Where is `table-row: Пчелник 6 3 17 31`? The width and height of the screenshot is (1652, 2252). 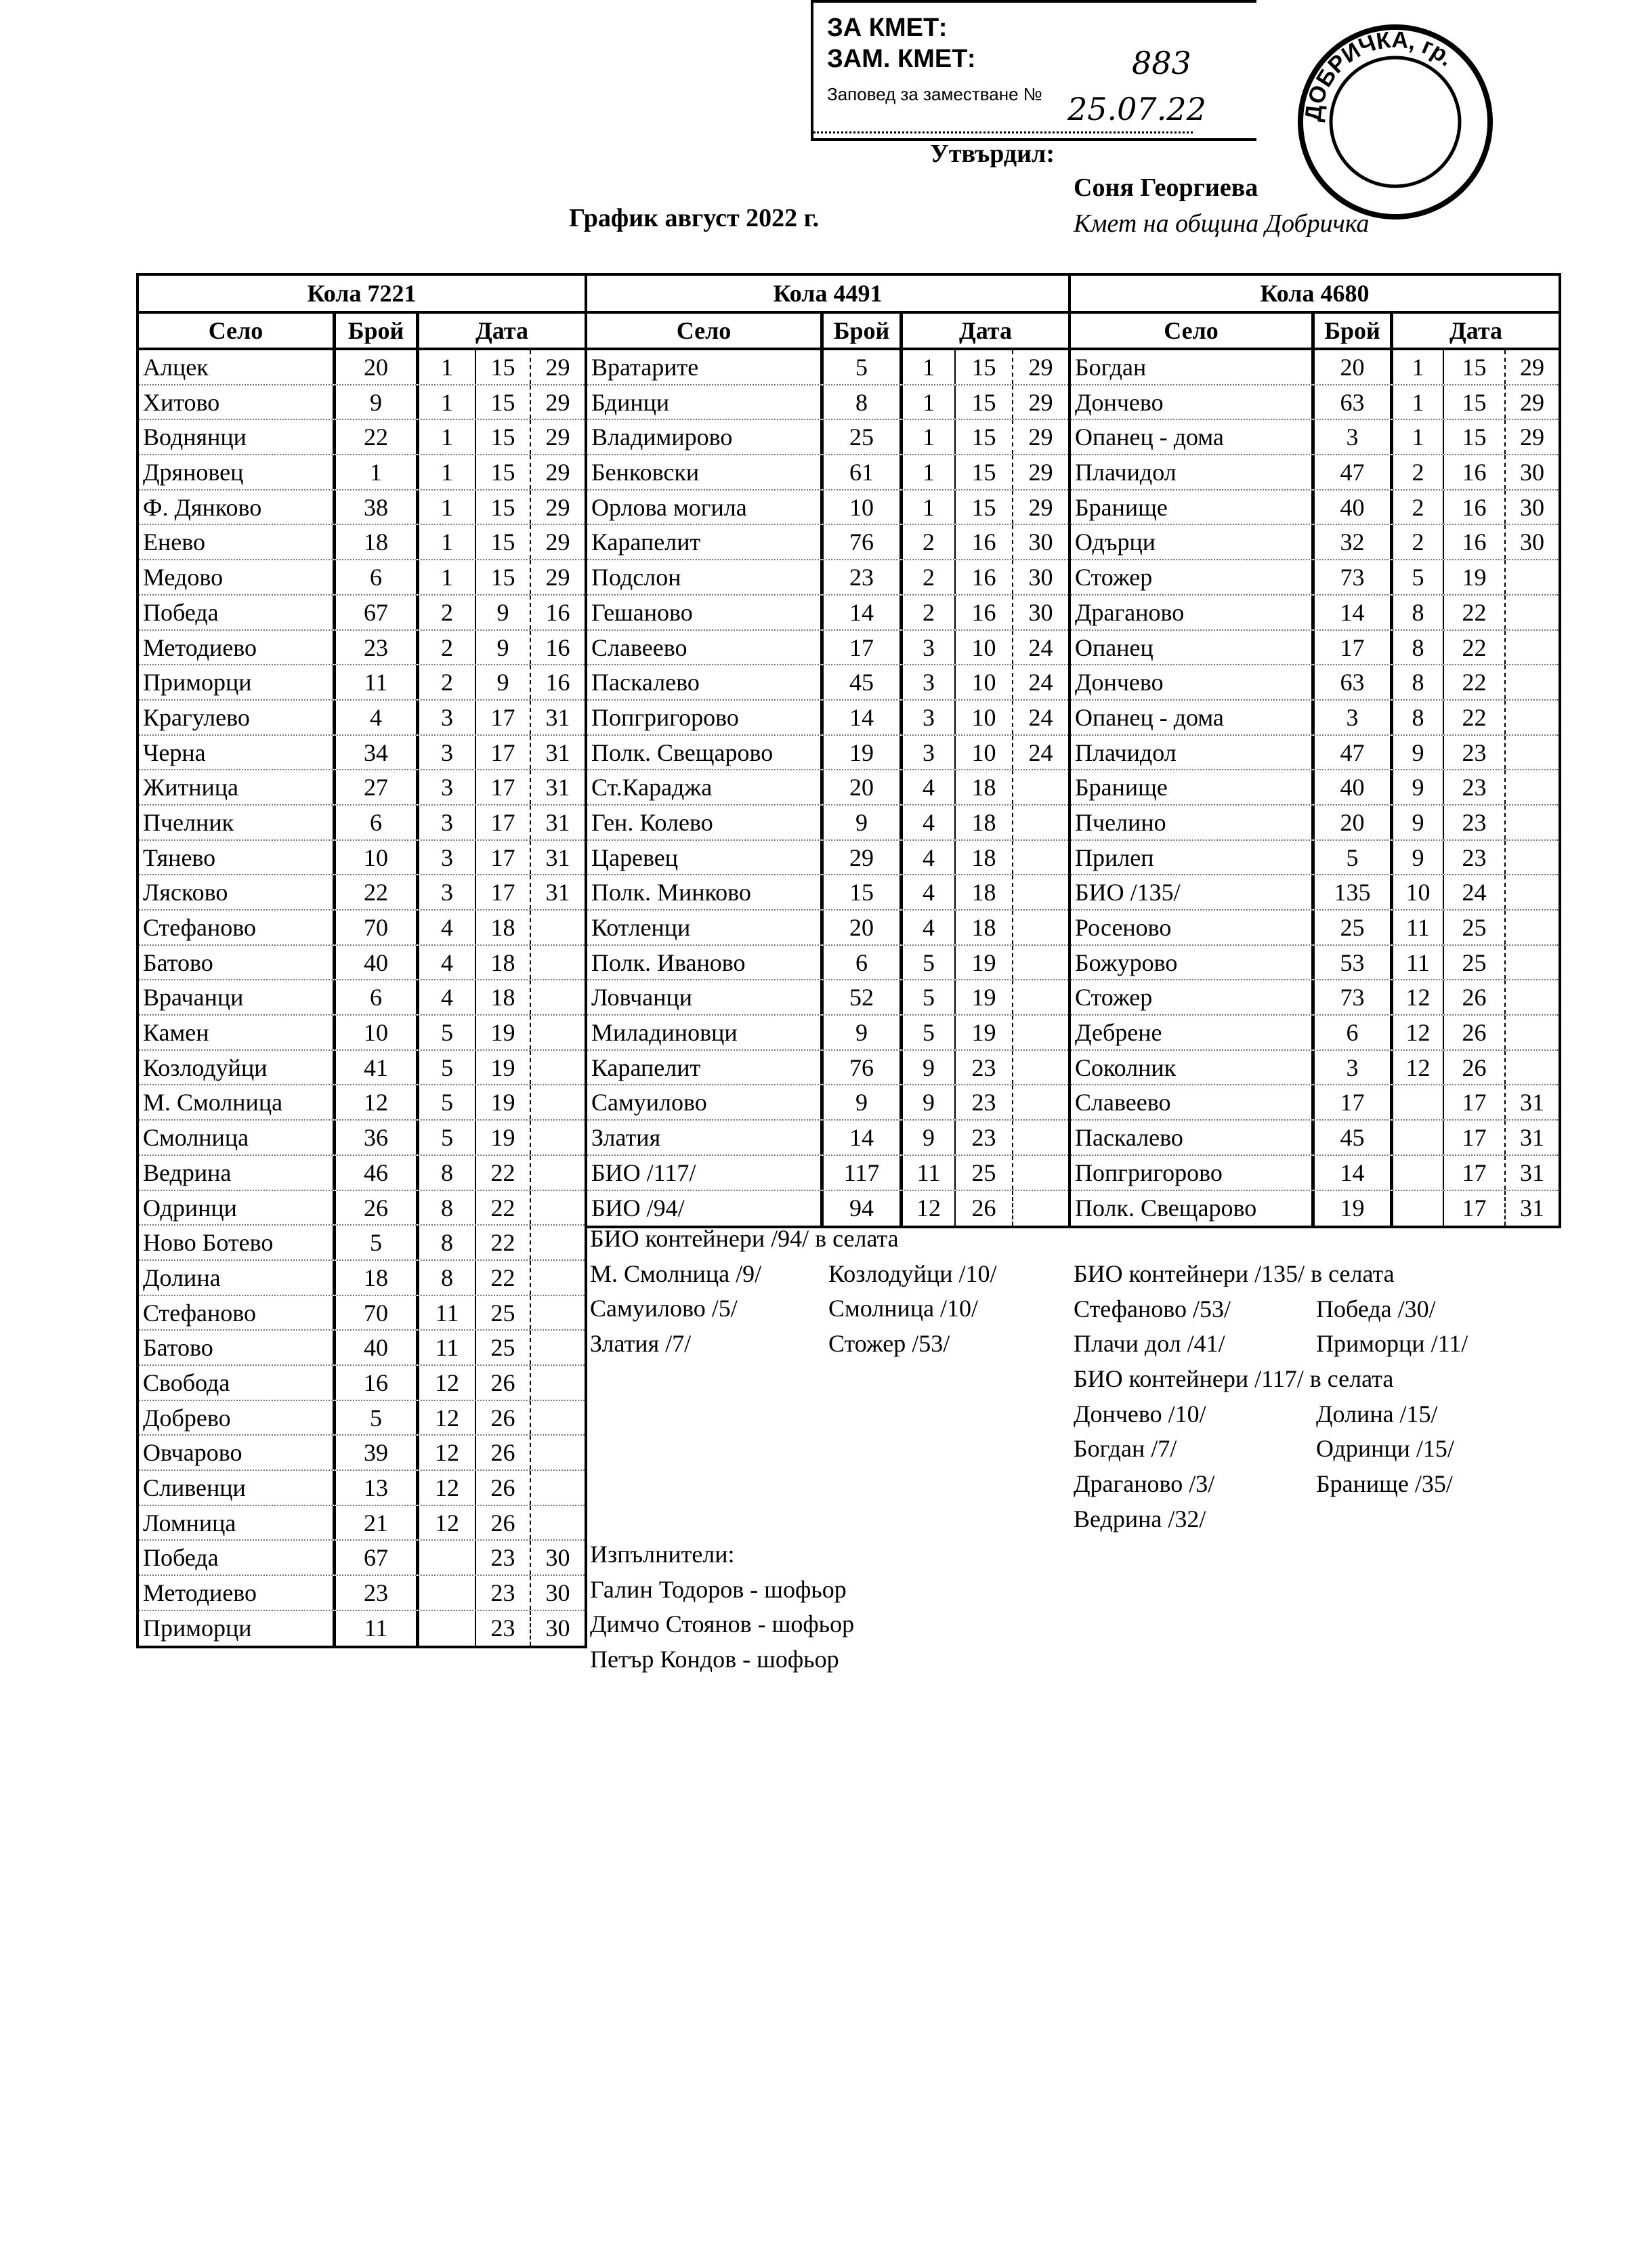 table-row: Пчелник 6 3 17 31 is located at coordinates (362, 823).